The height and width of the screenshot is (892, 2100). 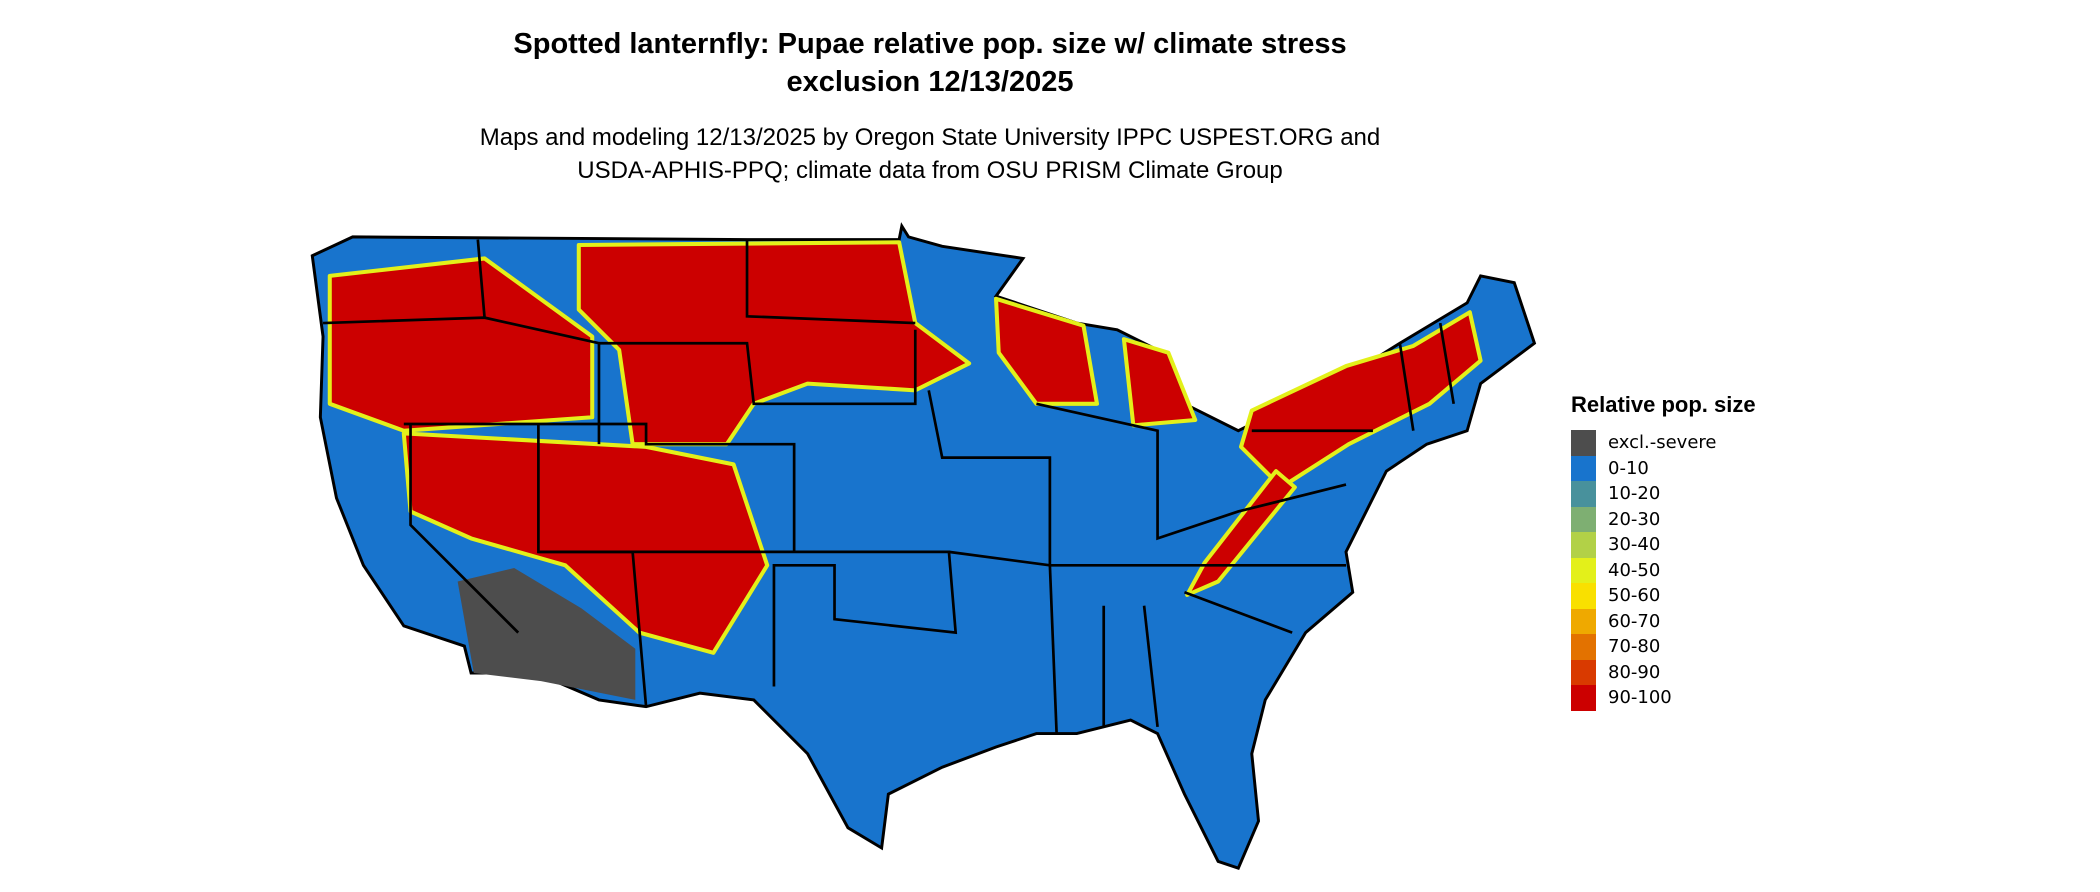 I want to click on legend-item: 50-60, so click(x=1663, y=596).